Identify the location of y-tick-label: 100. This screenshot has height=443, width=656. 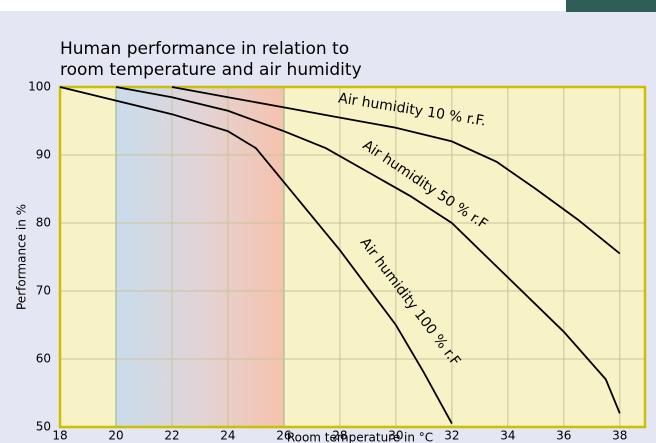
(39, 87).